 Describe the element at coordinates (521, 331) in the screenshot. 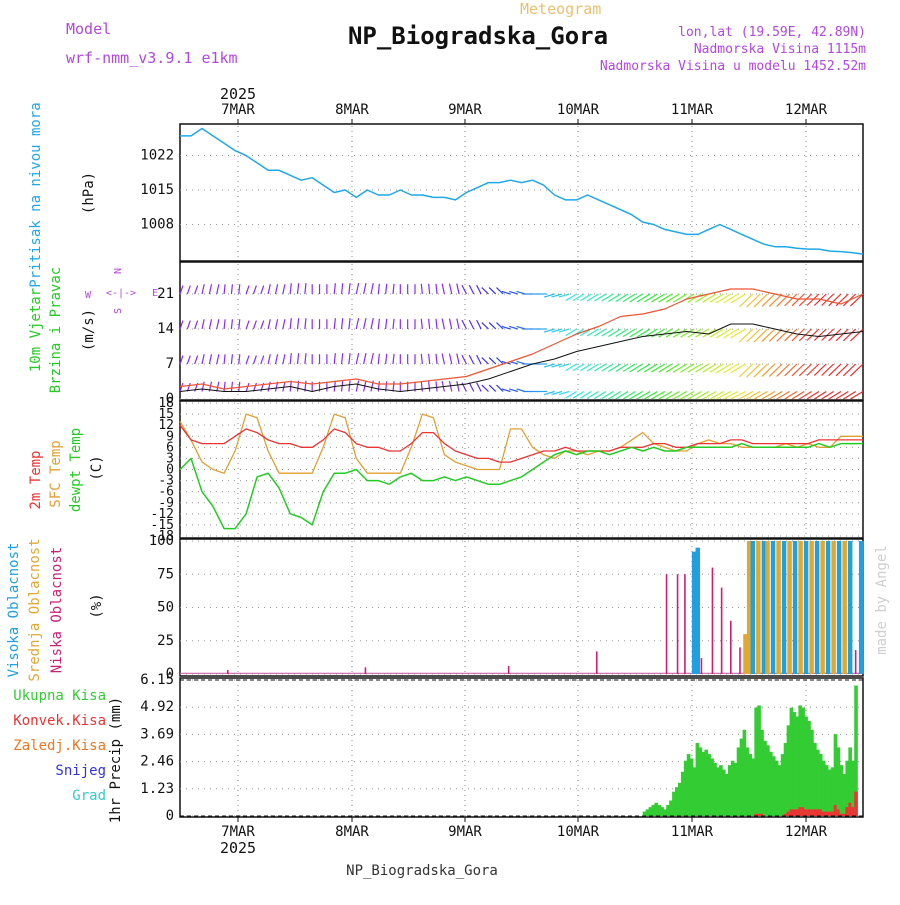

I see `wind-panel` at that location.